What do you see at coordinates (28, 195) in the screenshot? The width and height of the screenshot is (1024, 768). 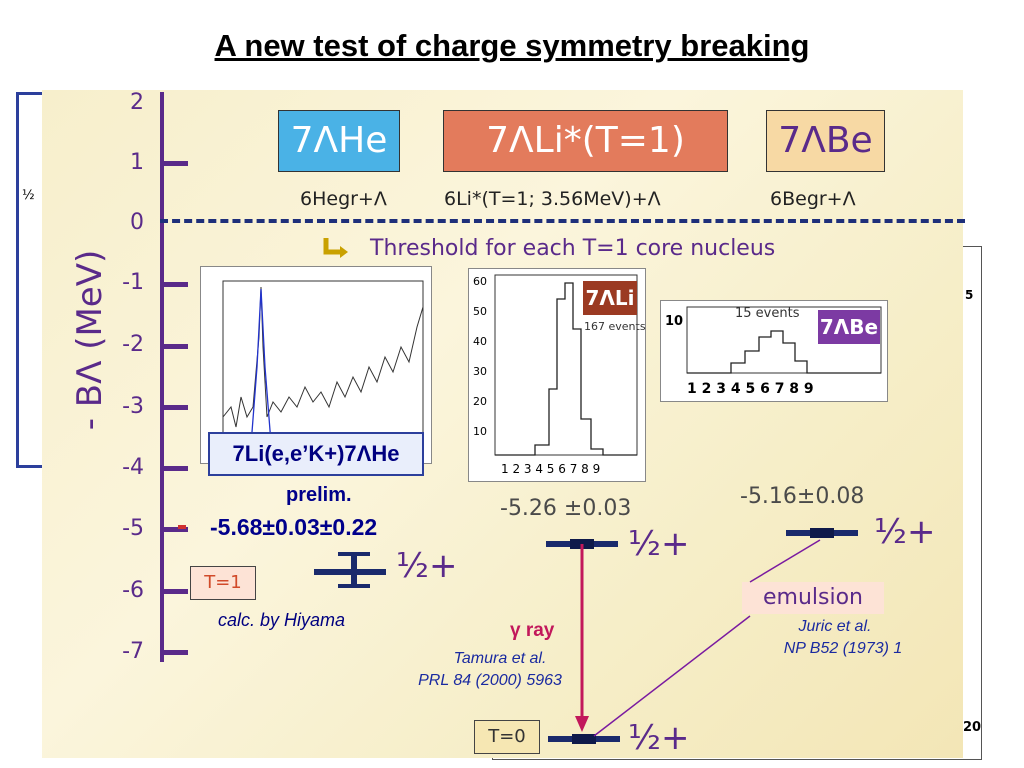 I see `background-fragment-label: ½` at bounding box center [28, 195].